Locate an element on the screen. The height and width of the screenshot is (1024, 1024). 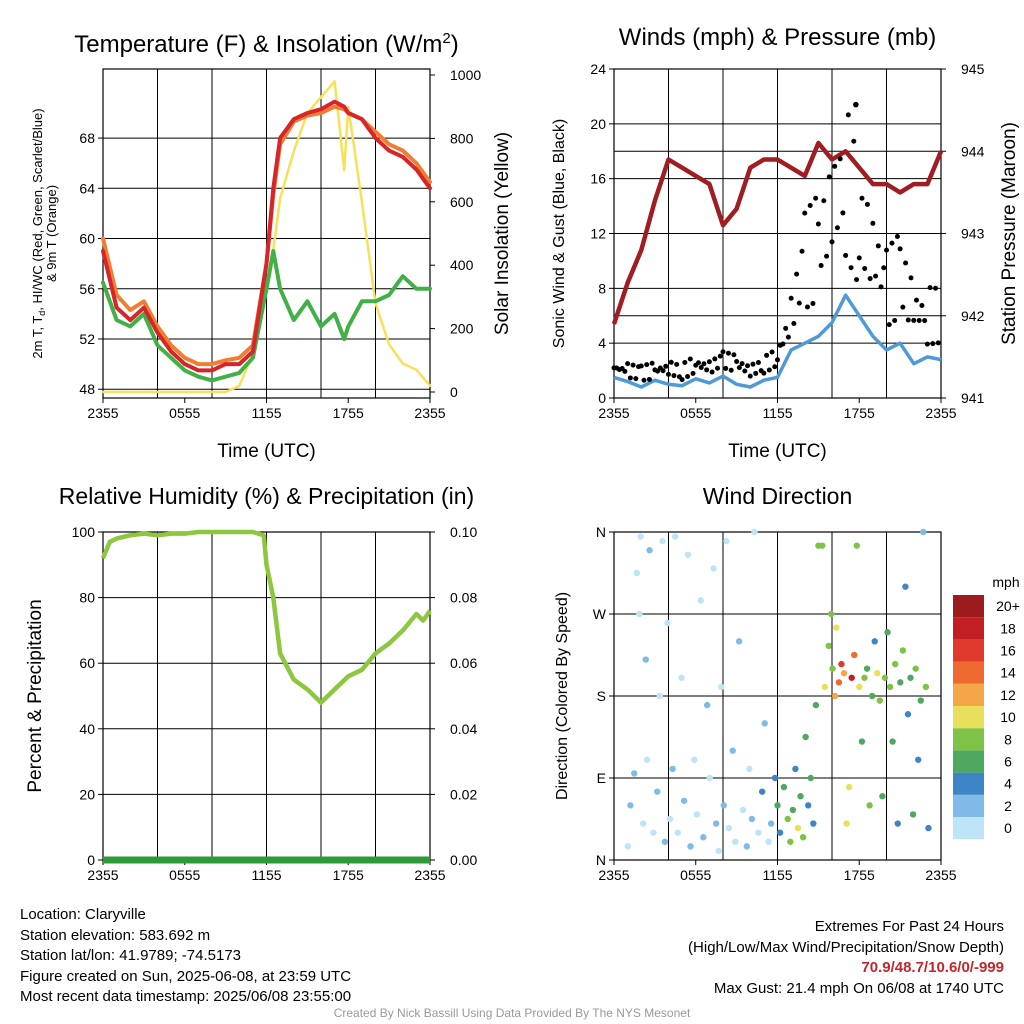
temp-xtick-label: 2355 is located at coordinates (429, 413).